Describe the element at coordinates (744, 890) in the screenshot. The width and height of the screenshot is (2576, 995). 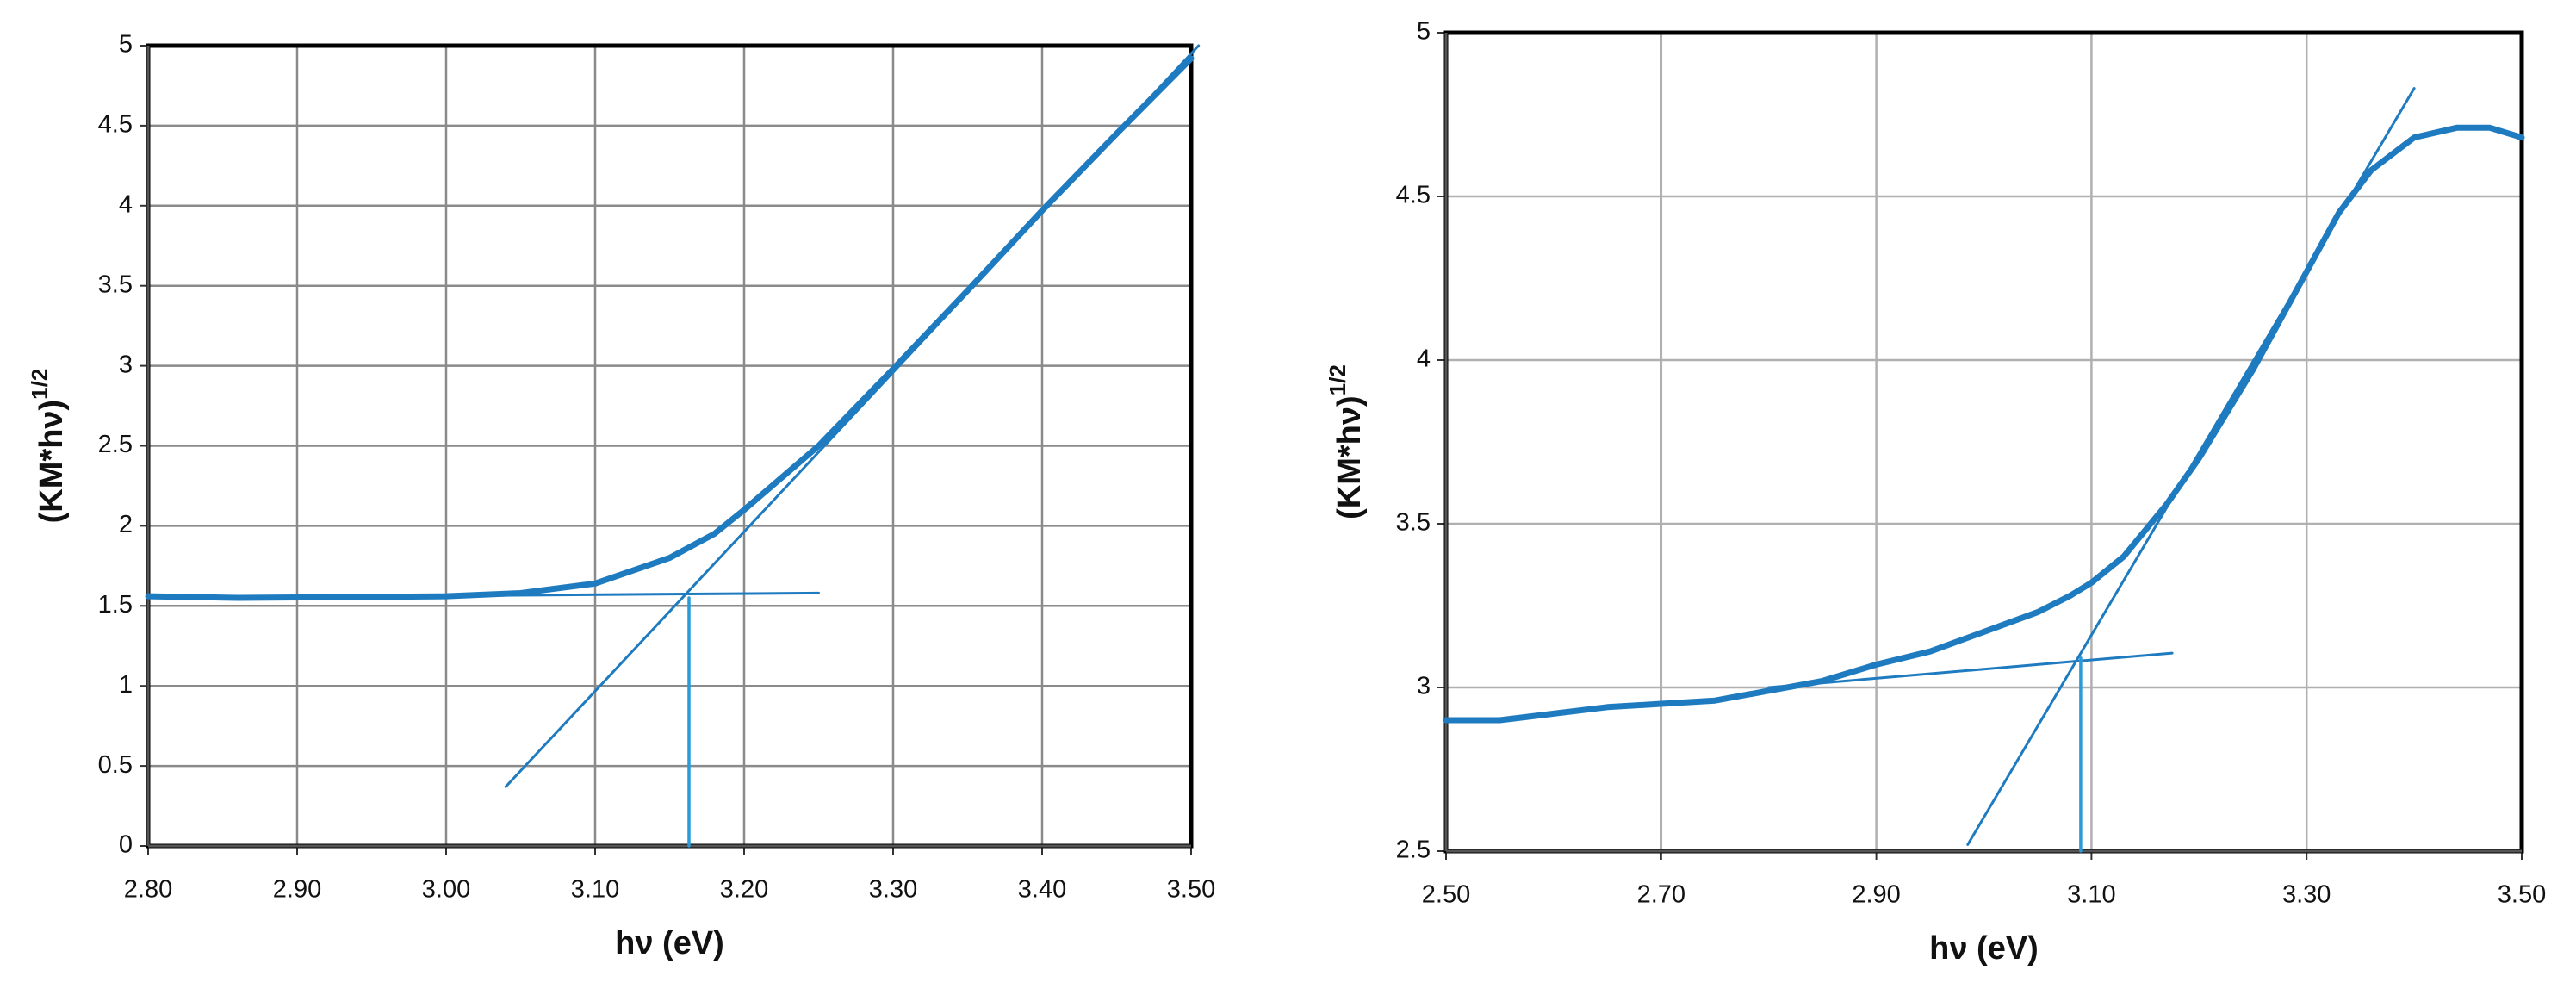
I see `x-tick-label: 3.20` at that location.